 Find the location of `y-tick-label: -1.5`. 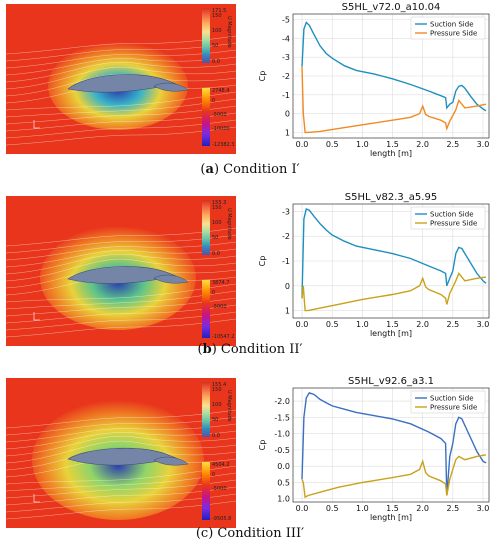

y-tick-label: -1.5 is located at coordinates (282, 417).